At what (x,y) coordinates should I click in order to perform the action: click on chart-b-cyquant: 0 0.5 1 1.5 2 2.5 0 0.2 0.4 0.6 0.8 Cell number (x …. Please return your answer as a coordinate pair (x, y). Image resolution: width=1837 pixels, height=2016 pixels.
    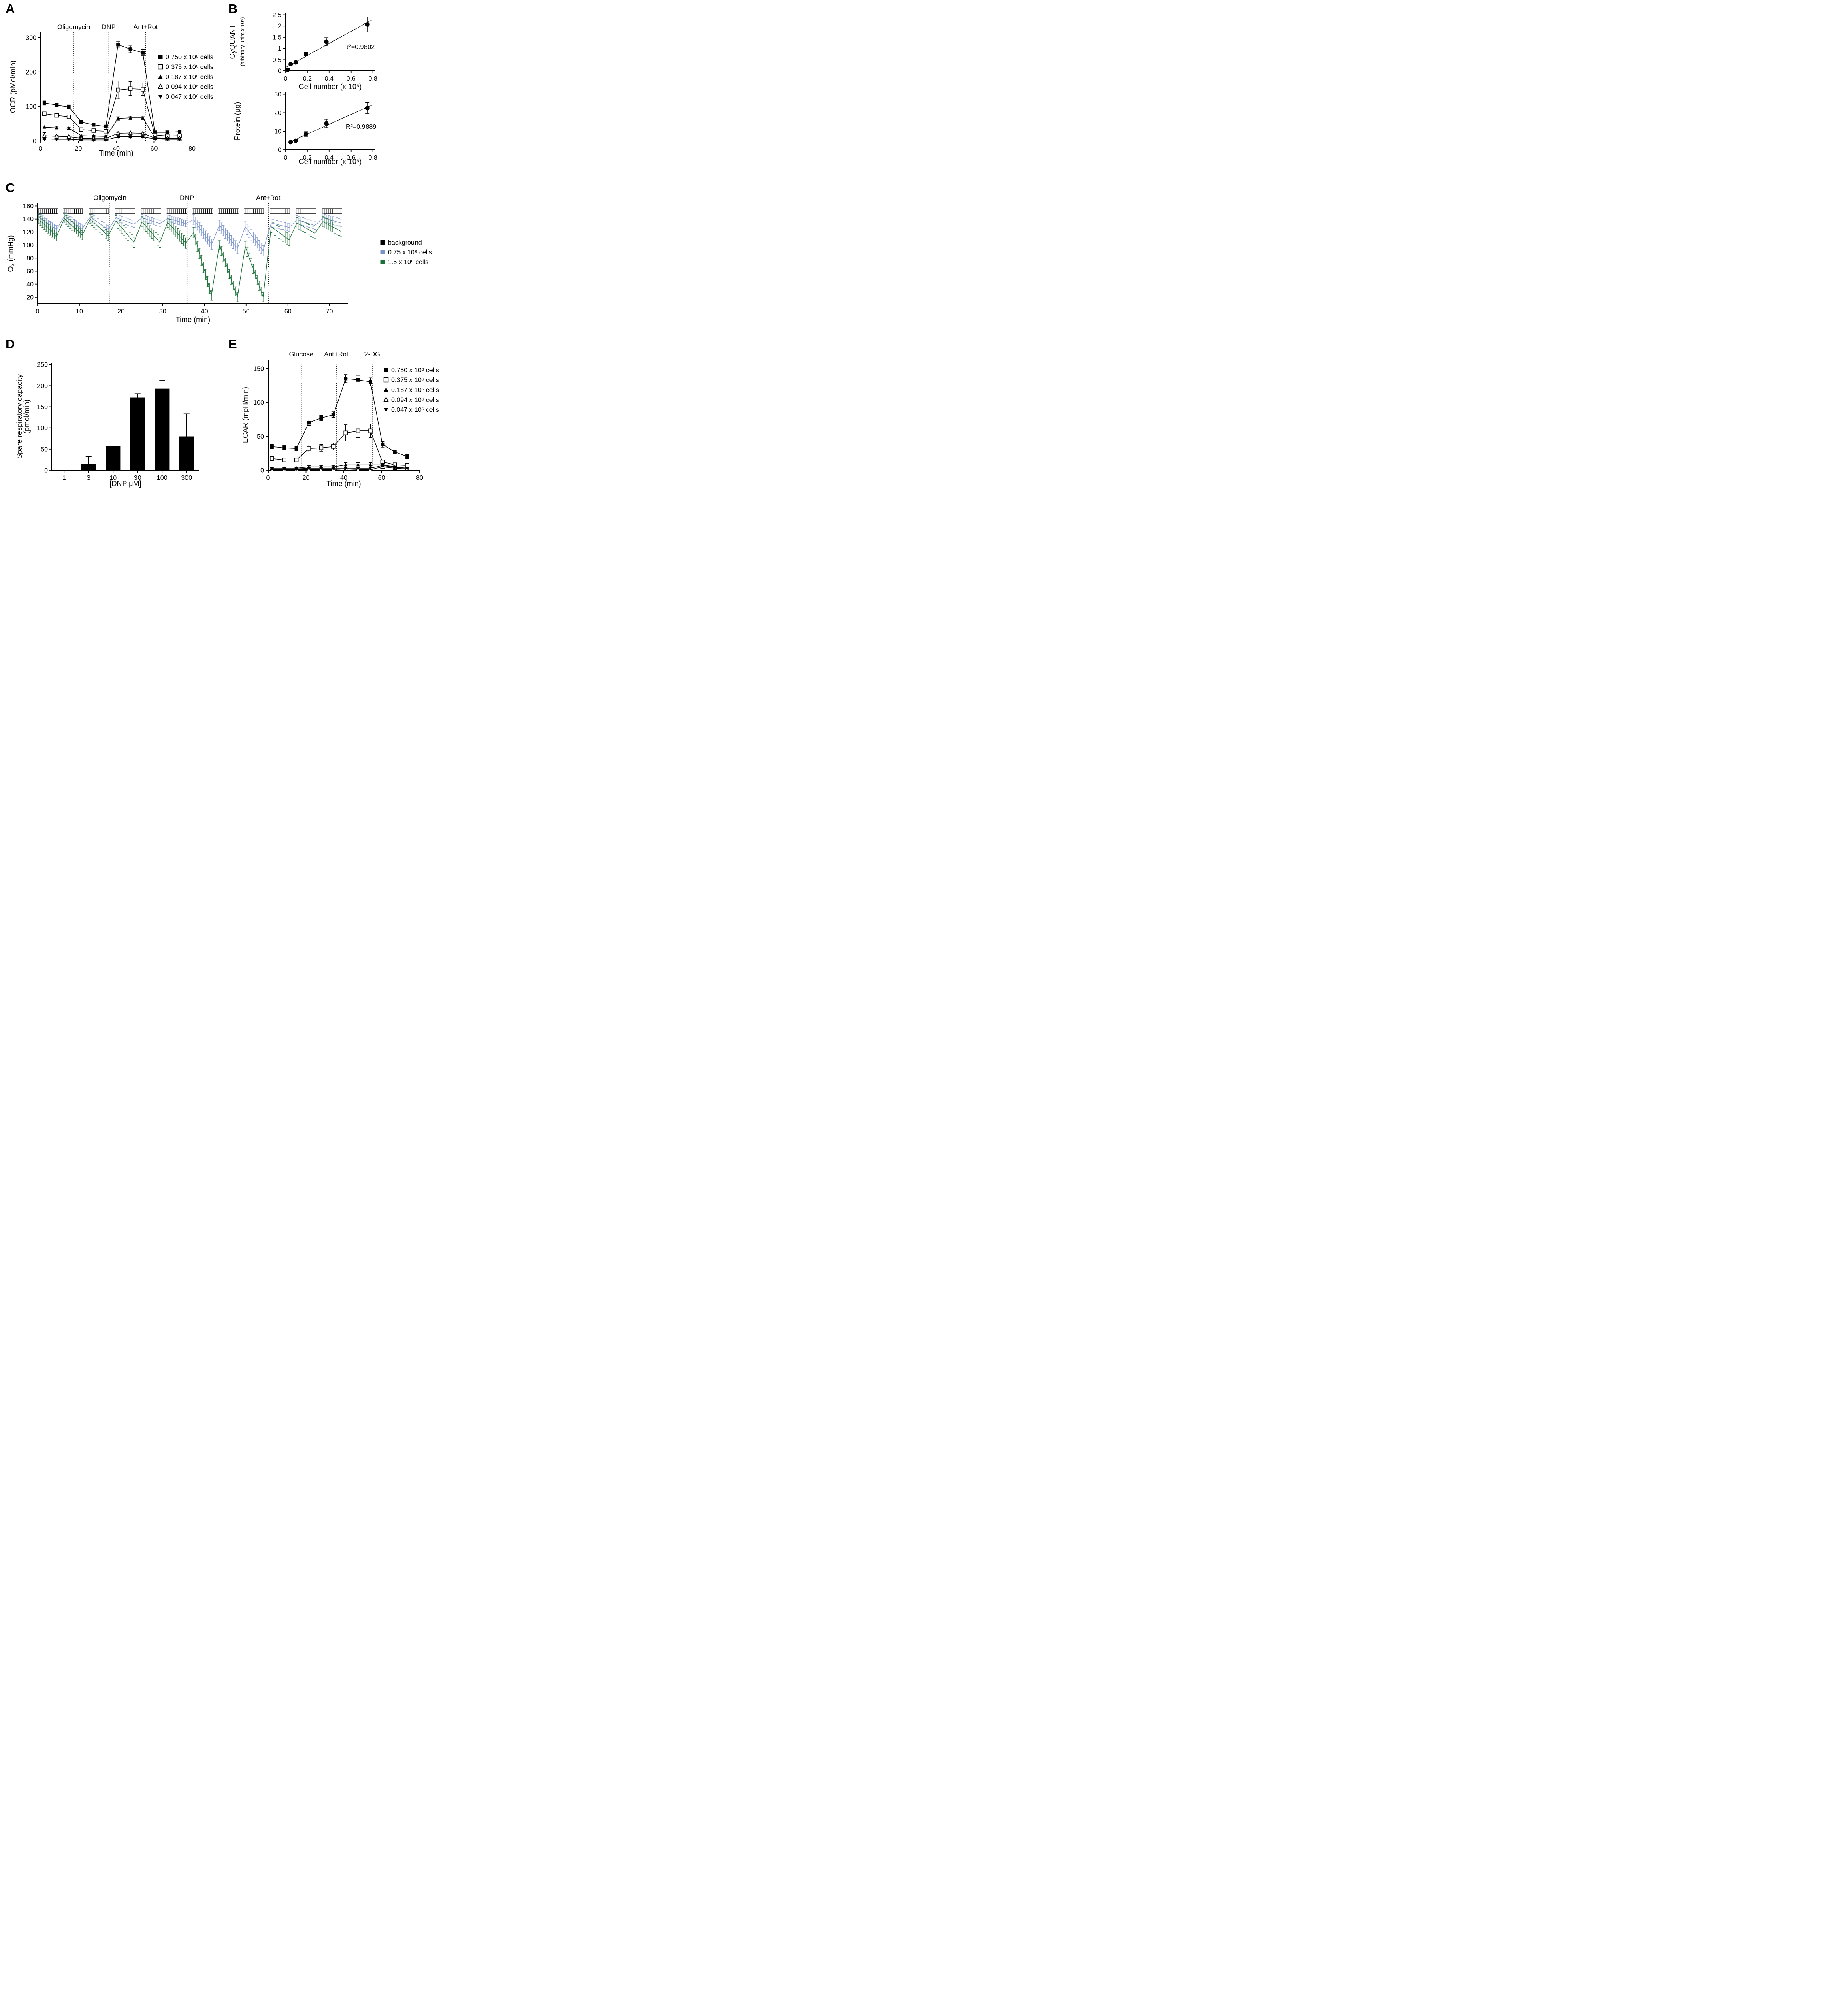
    Looking at the image, I should click on (302, 51).